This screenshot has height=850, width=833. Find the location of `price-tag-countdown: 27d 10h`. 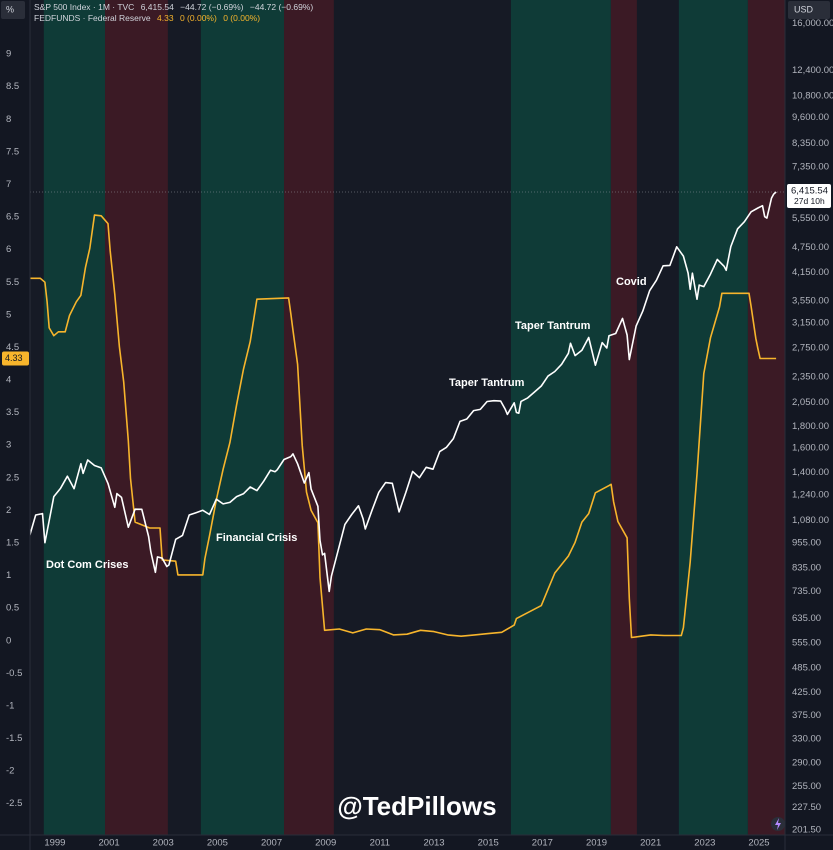

price-tag-countdown: 27d 10h is located at coordinates (809, 201).